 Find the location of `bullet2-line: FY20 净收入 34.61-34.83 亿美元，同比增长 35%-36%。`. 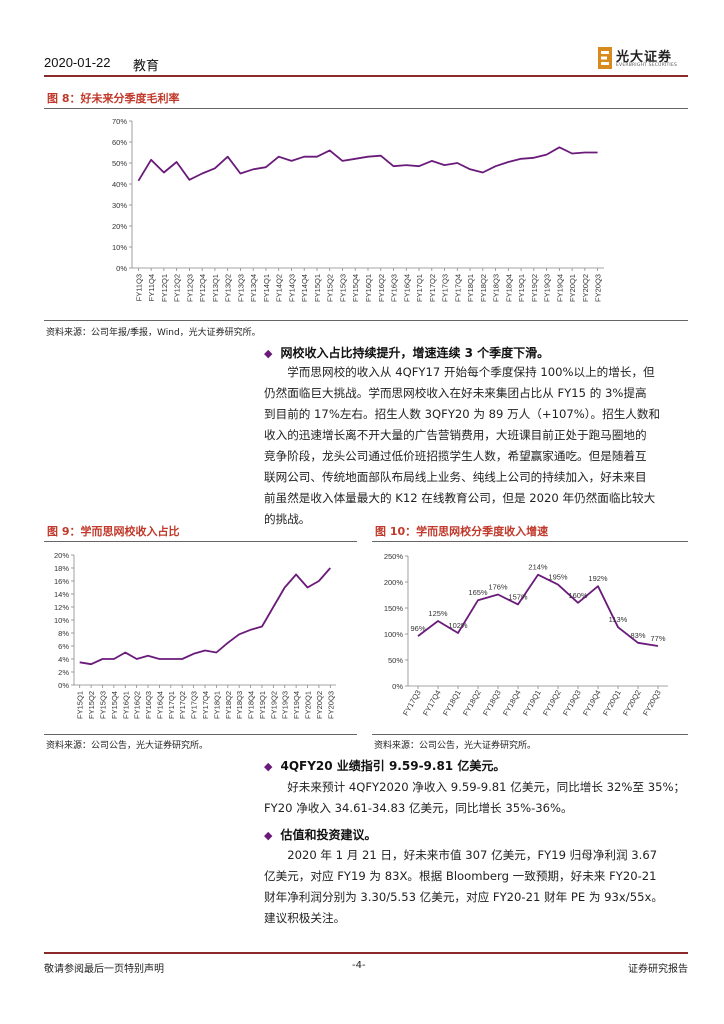

bullet2-line: FY20 净收入 34.61-34.83 亿美元，同比增长 35%-36%。 is located at coordinates (418, 808).